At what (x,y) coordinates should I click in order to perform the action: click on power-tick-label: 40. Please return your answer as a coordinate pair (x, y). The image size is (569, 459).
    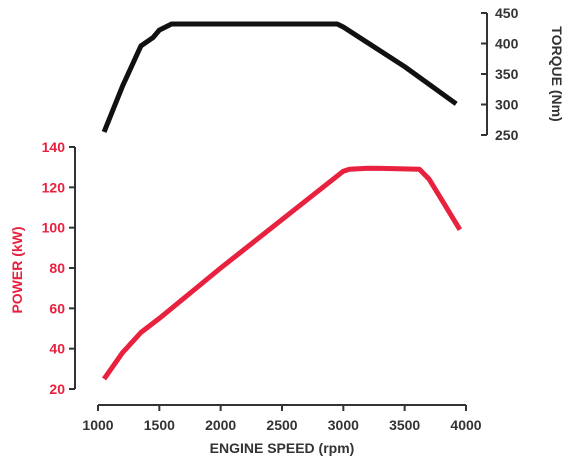
    Looking at the image, I should click on (57, 349).